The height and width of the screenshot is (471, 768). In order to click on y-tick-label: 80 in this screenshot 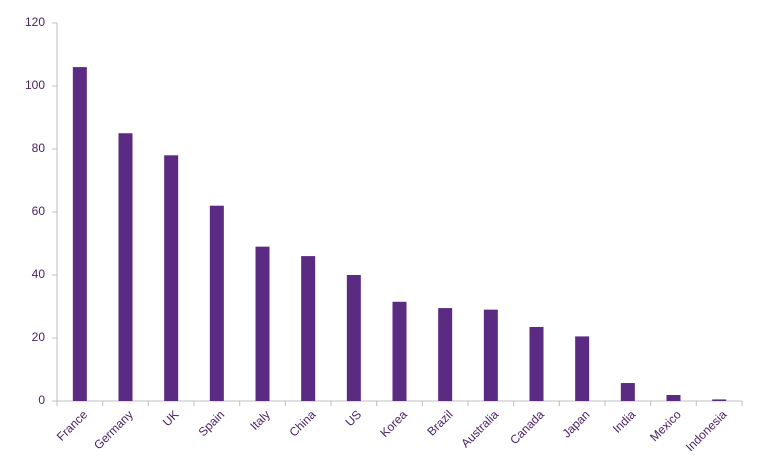, I will do `click(39, 148)`.